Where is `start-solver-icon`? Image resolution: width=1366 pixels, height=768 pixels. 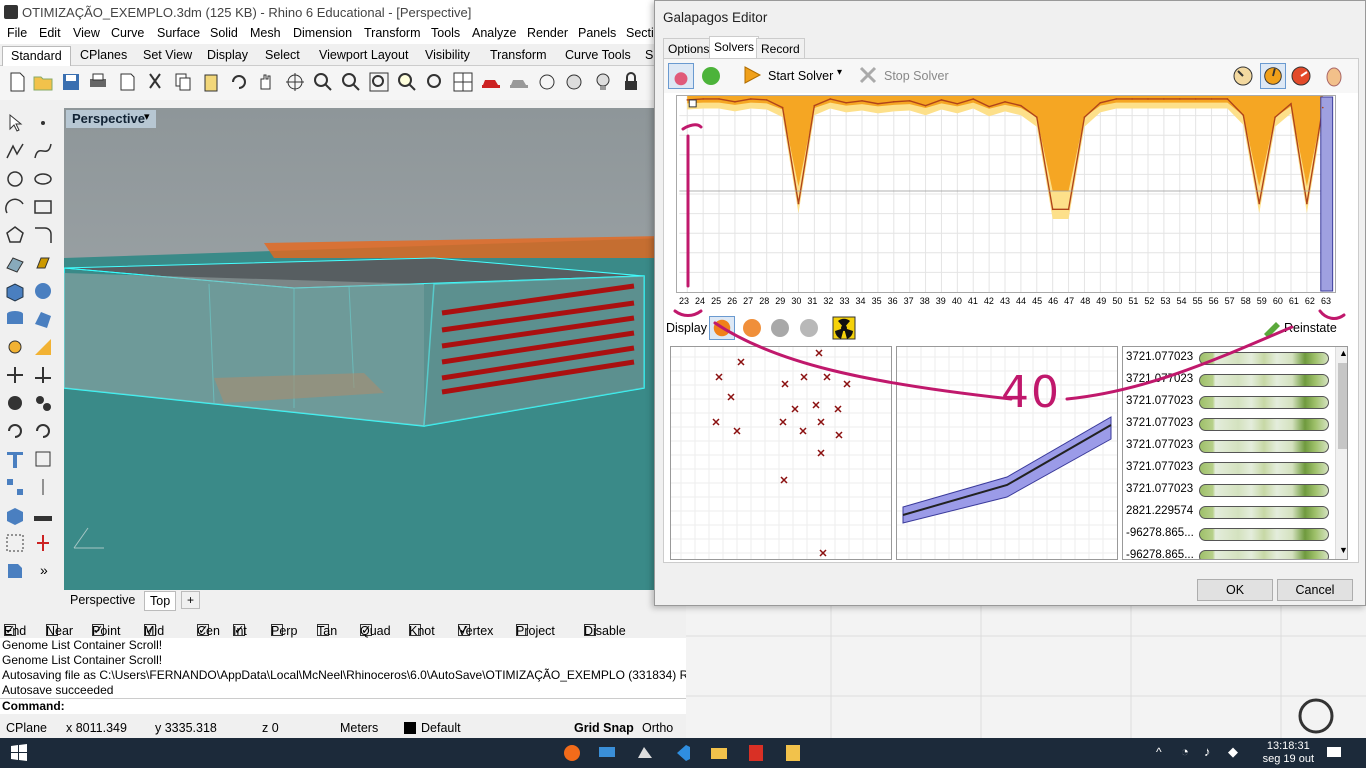 start-solver-icon is located at coordinates (752, 75).